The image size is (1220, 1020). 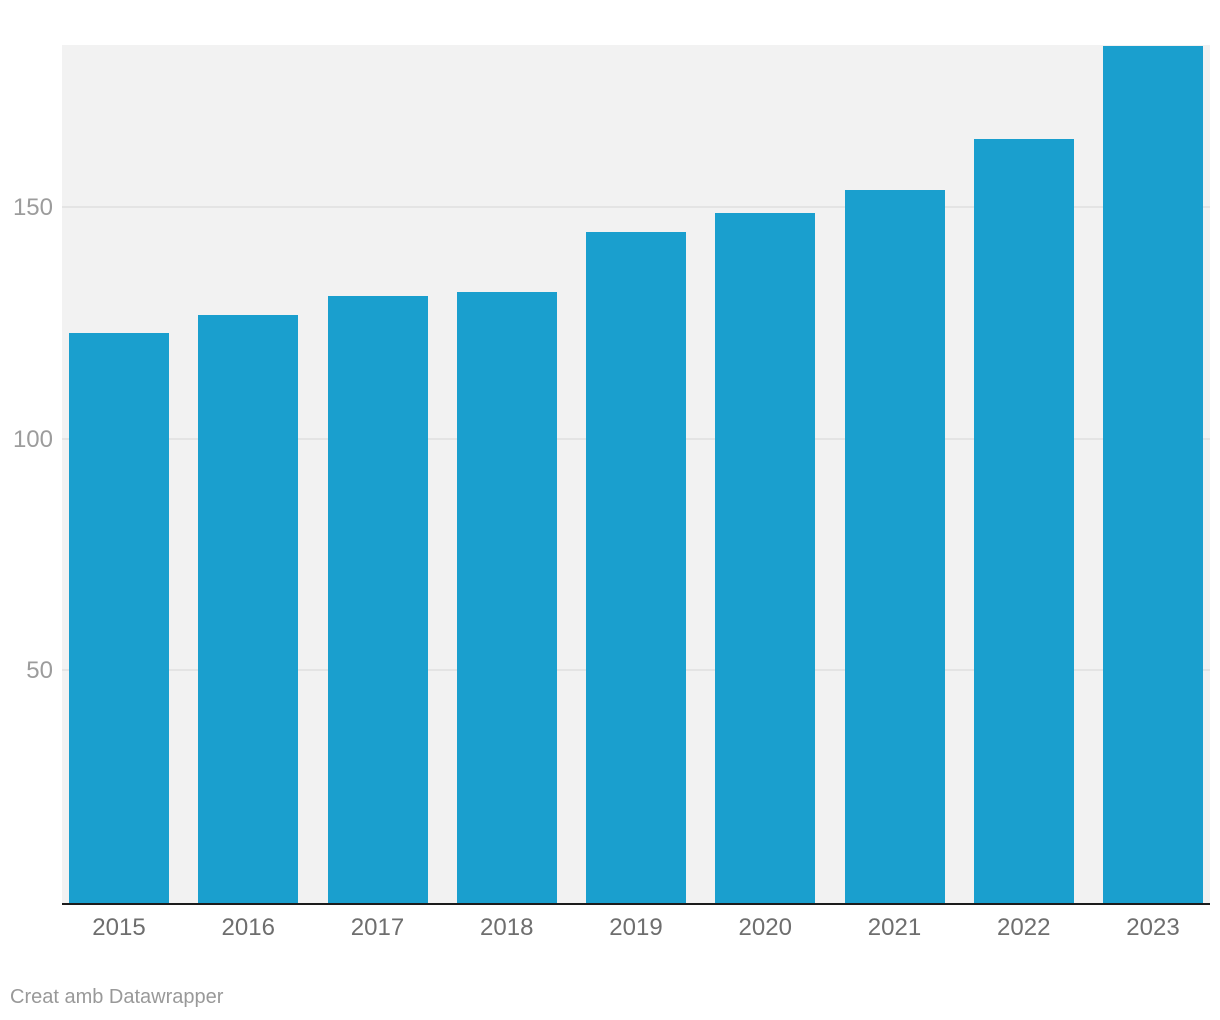 What do you see at coordinates (636, 567) in the screenshot?
I see `bar-2019` at bounding box center [636, 567].